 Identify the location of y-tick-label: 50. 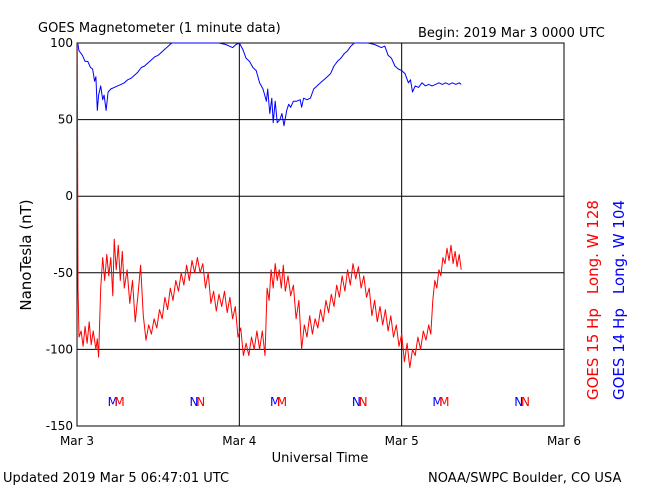
(65, 120).